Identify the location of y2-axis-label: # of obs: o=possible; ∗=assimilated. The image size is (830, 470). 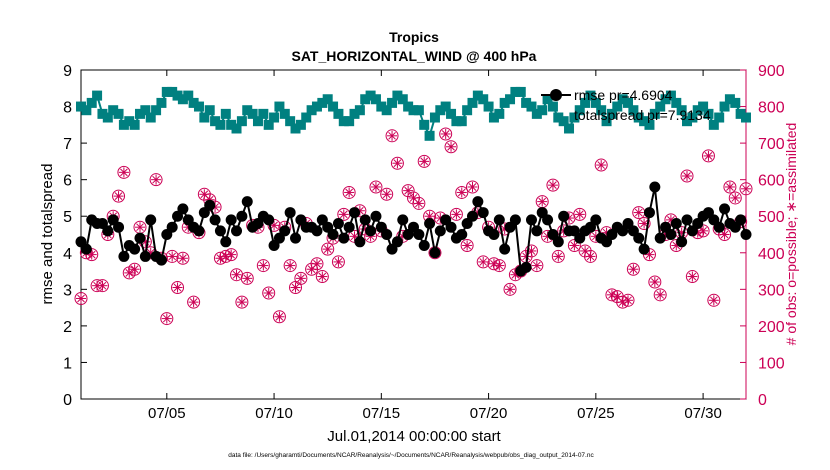
(791, 234).